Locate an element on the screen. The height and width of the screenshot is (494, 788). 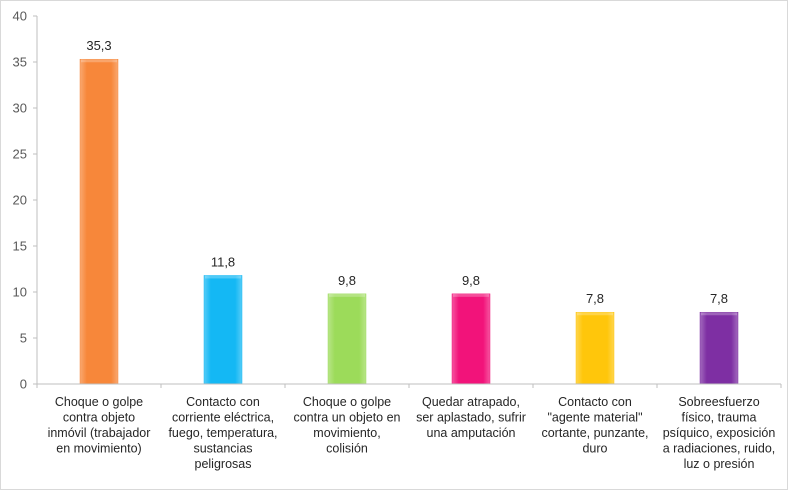
y-tick-label: 10 is located at coordinates (20, 292).